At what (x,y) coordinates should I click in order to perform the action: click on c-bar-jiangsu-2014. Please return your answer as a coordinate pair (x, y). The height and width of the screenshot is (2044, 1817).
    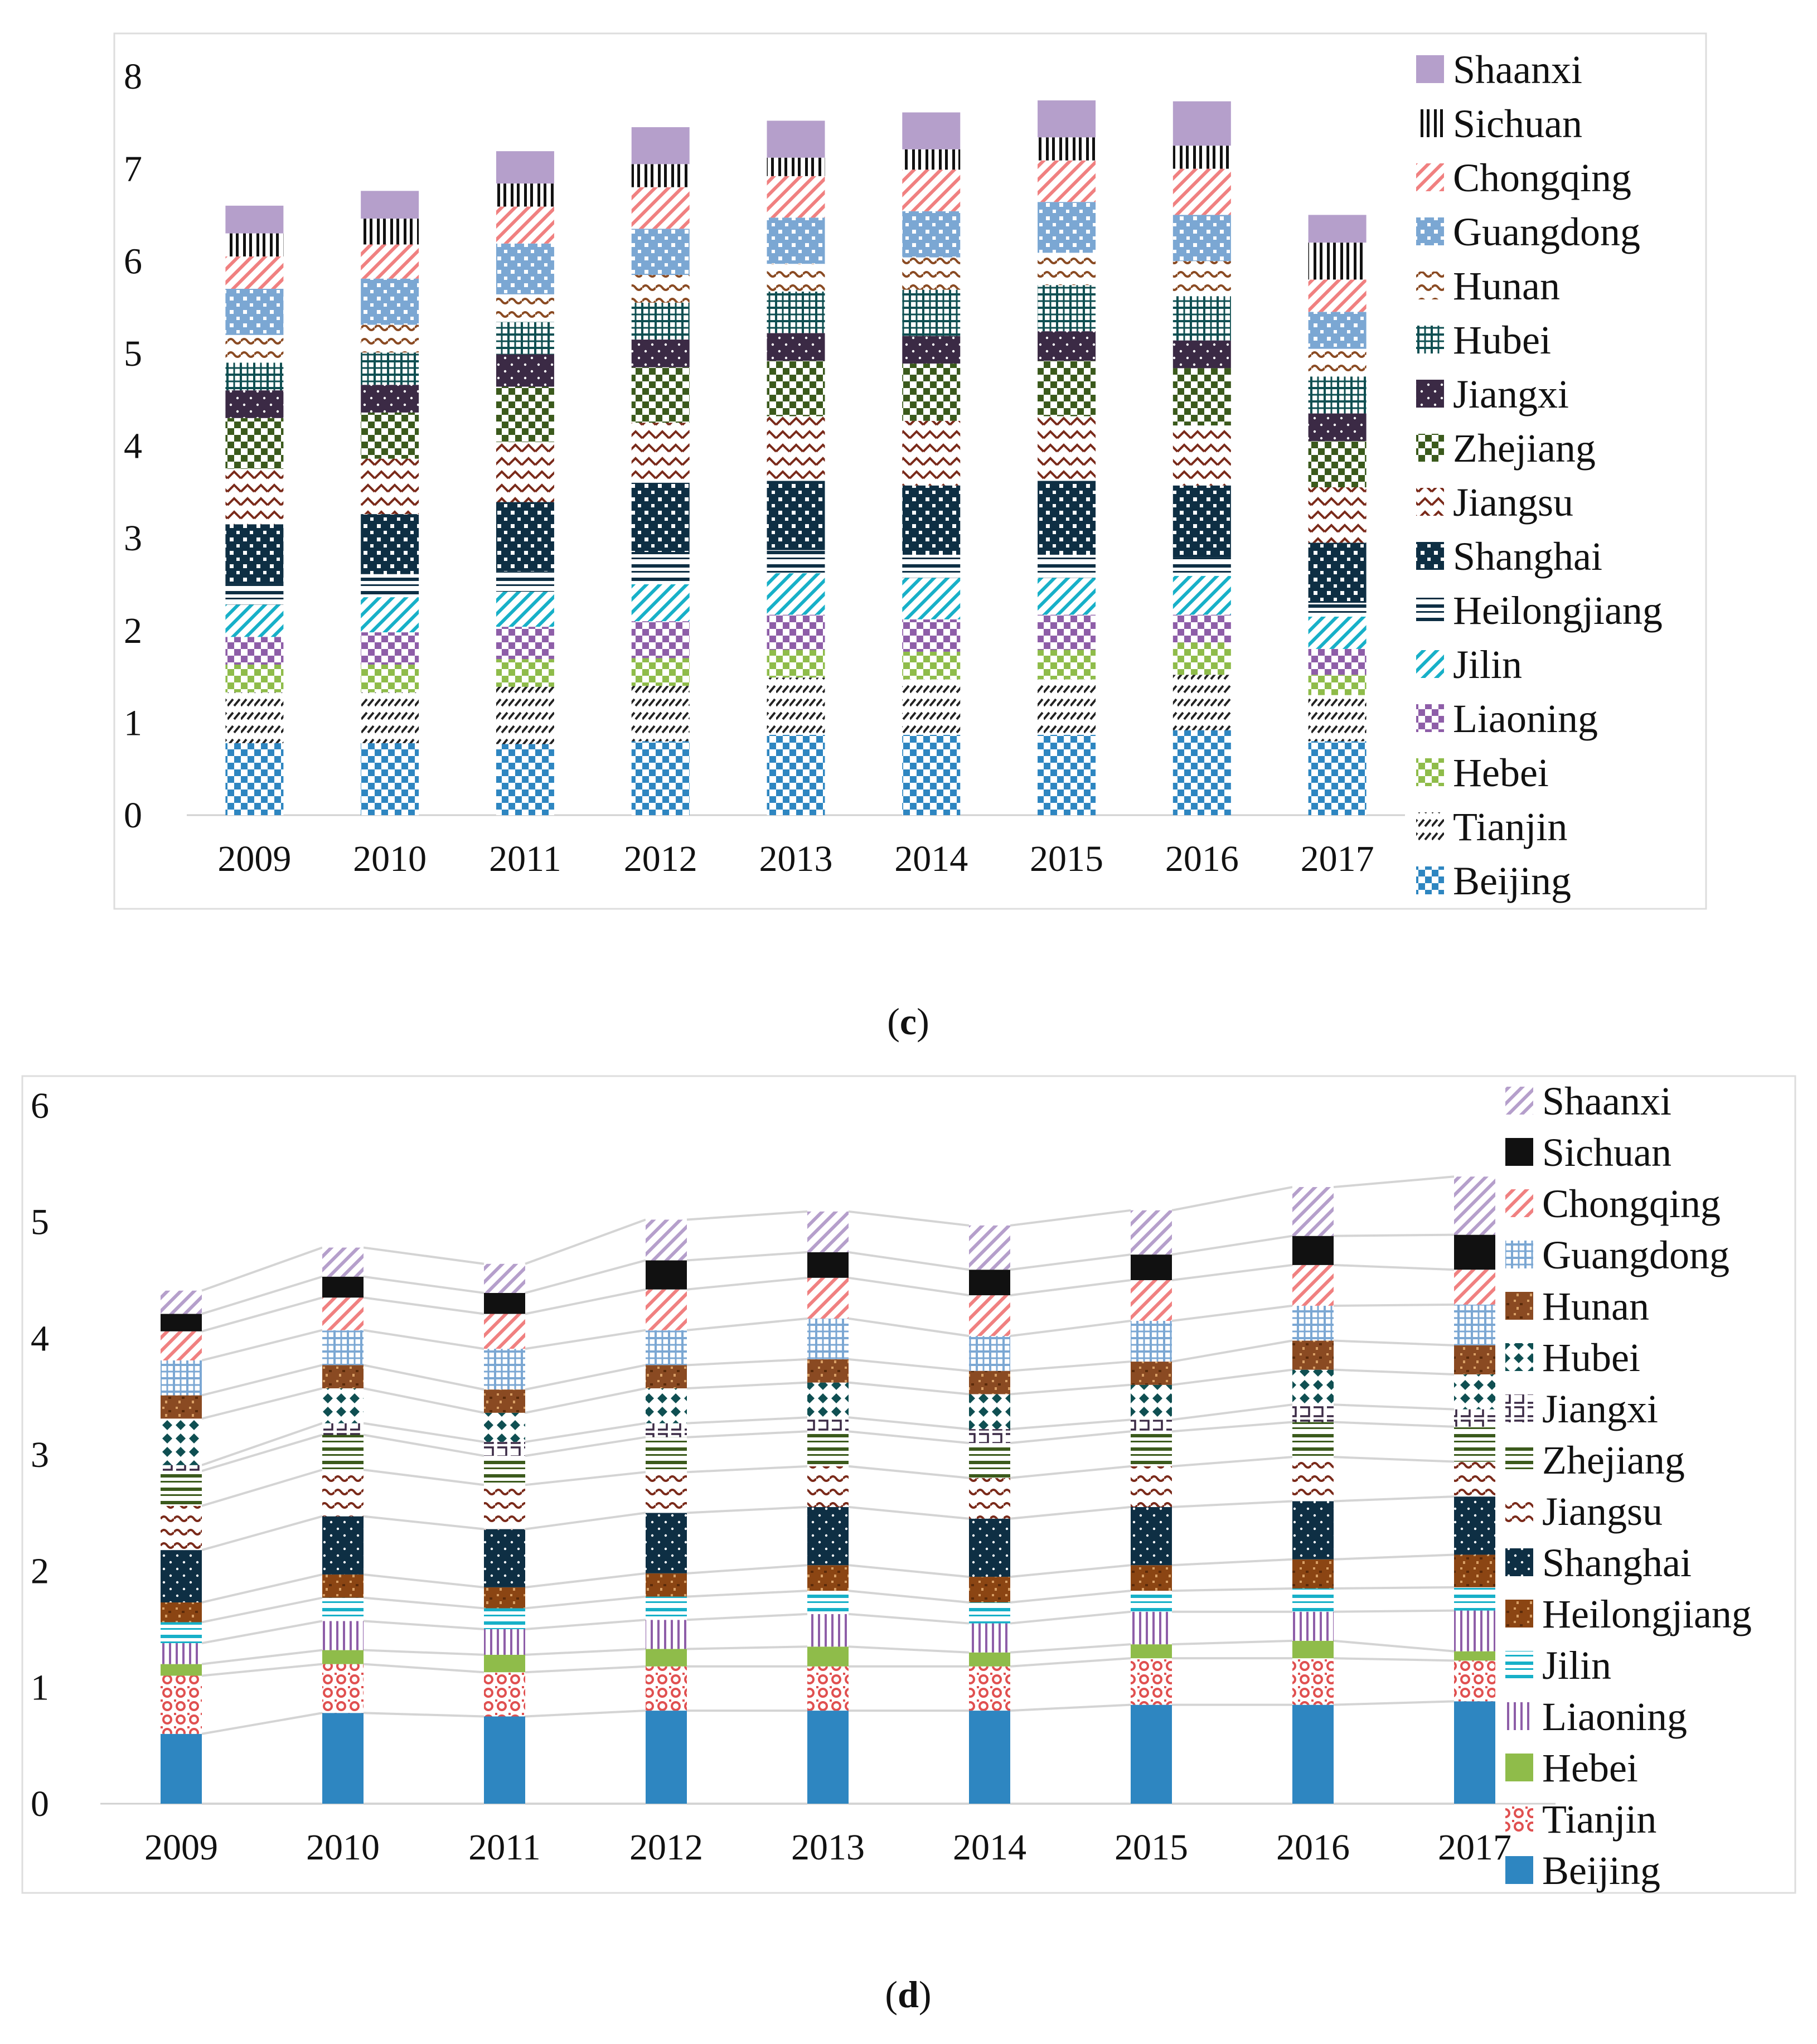
    Looking at the image, I should click on (931, 453).